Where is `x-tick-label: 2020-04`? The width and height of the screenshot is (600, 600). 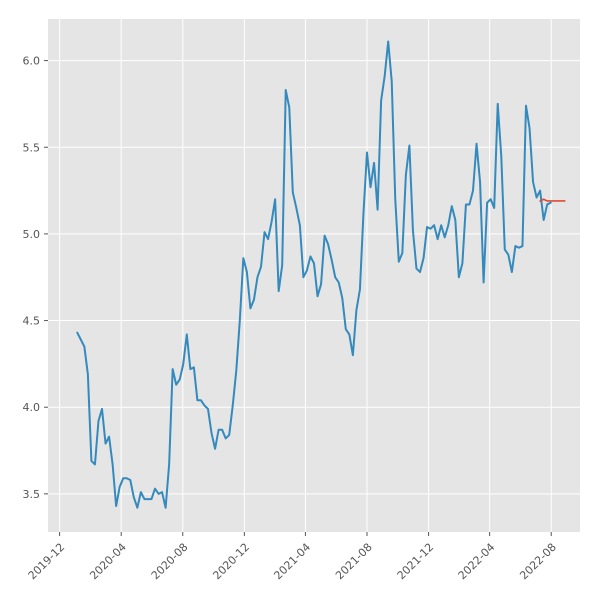
x-tick-label: 2020-04 is located at coordinates (108, 562).